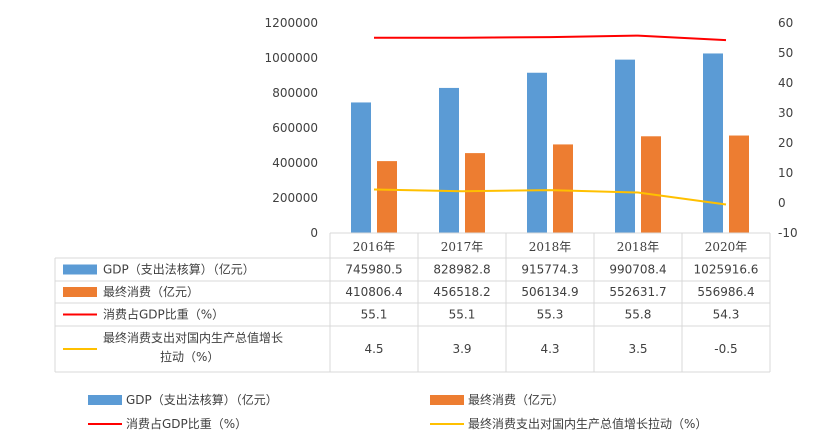  What do you see at coordinates (726, 270) in the screenshot?
I see `table-cell: 1025916.6` at bounding box center [726, 270].